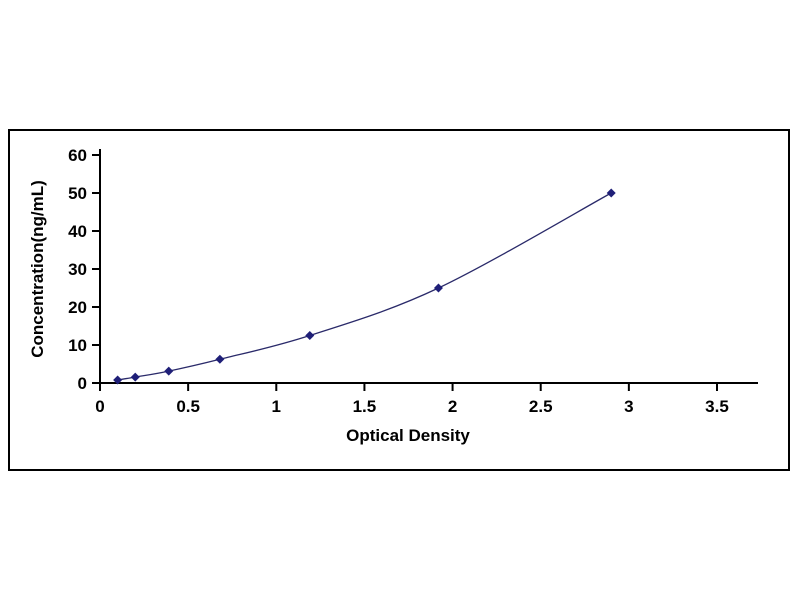 This screenshot has height=600, width=800. Describe the element at coordinates (717, 406) in the screenshot. I see `x-tick-label: 3.5` at that location.